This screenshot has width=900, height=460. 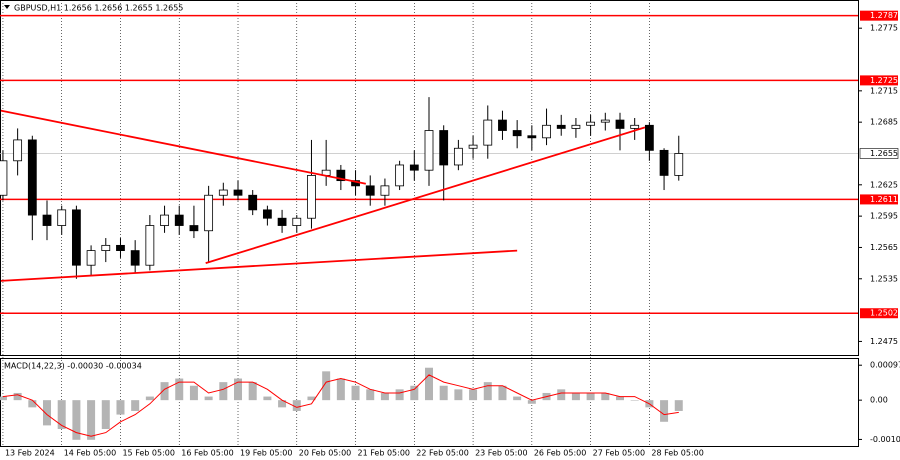 I want to click on x-tick-label: 28 Feb 05:00, so click(x=677, y=453).